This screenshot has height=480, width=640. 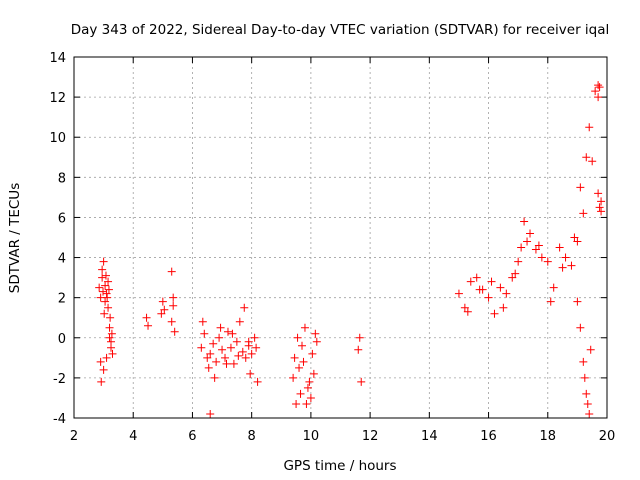 What do you see at coordinates (370, 436) in the screenshot?
I see `x-tick-label: 12` at bounding box center [370, 436].